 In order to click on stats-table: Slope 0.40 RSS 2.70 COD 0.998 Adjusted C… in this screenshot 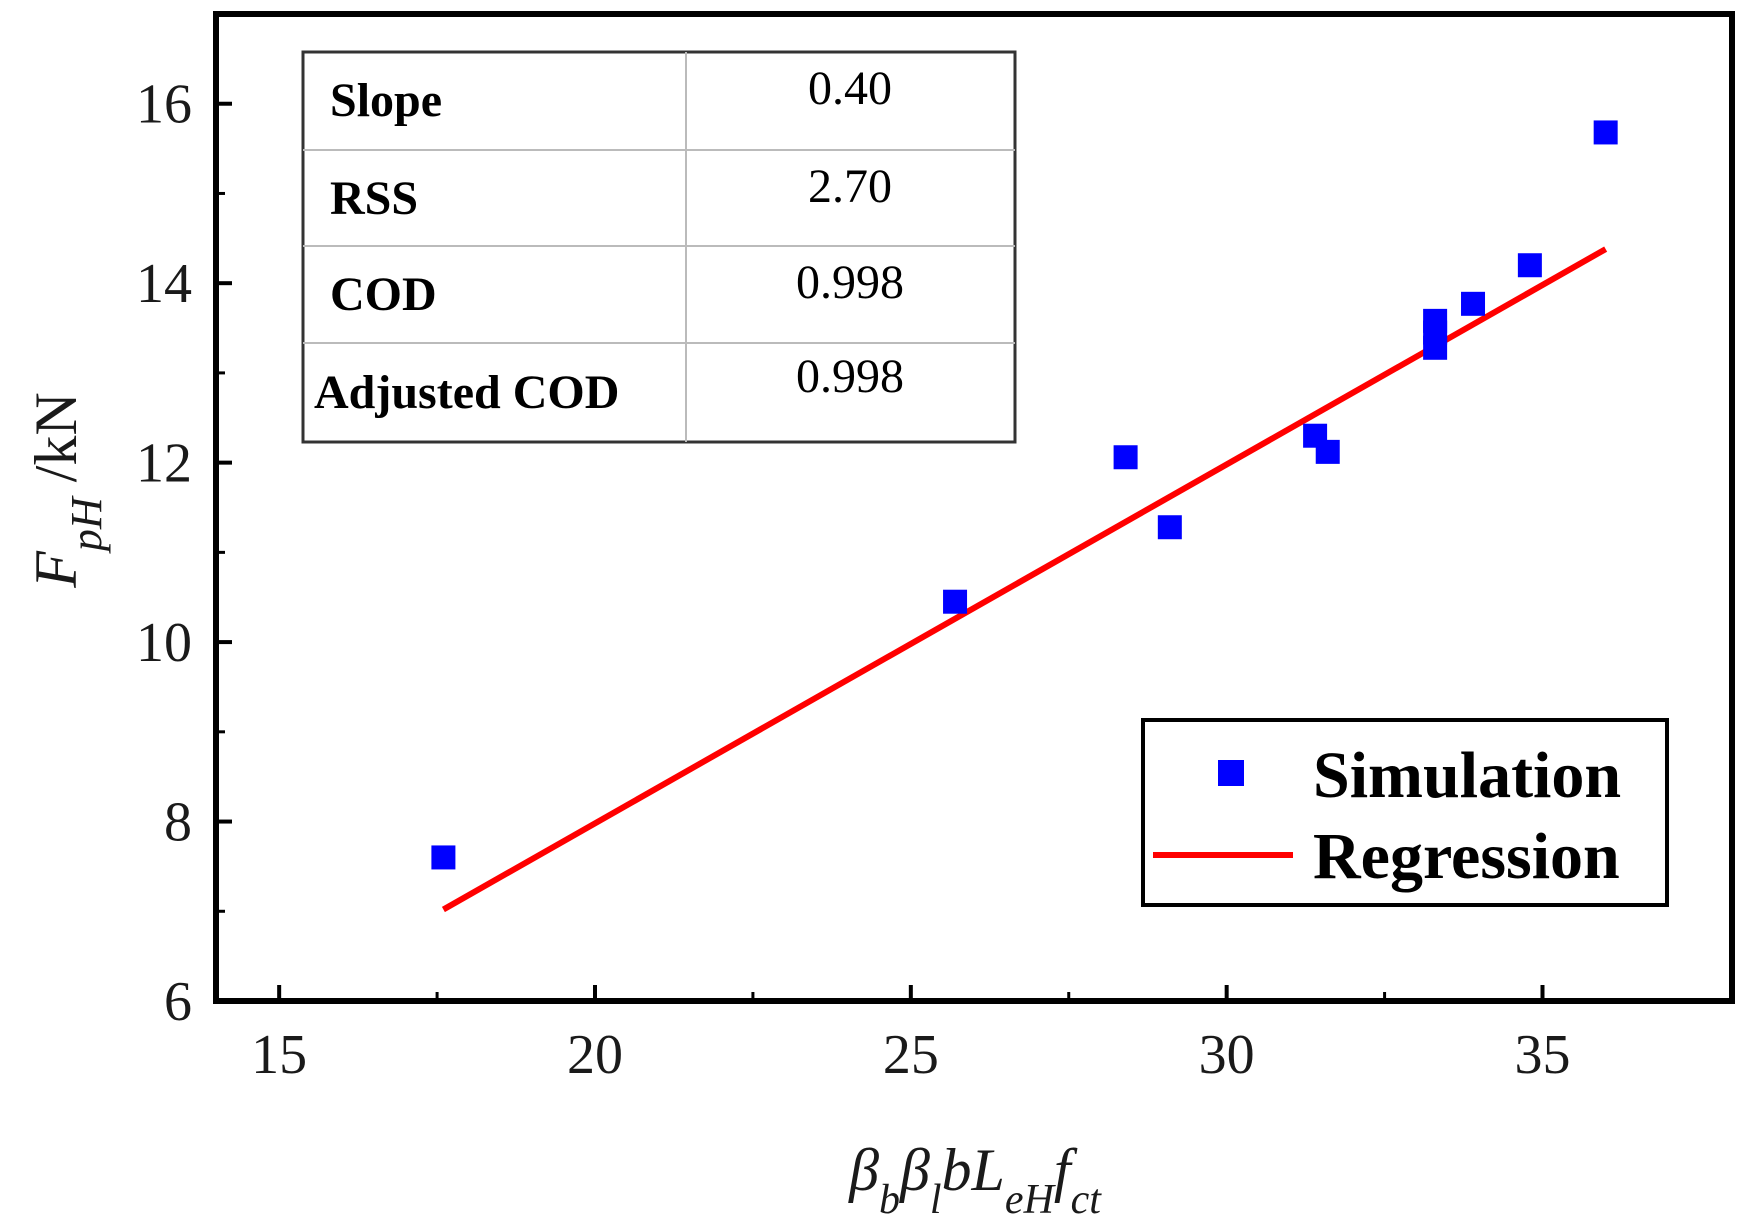, I will do `click(659, 247)`.